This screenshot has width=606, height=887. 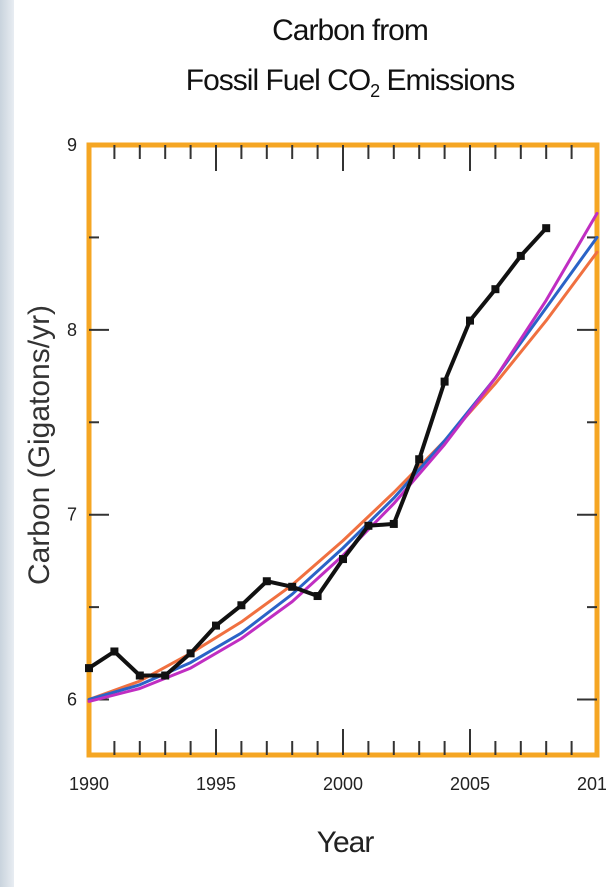 What do you see at coordinates (447, 80) in the screenshot?
I see `chart-title-line2-post: Emissions` at bounding box center [447, 80].